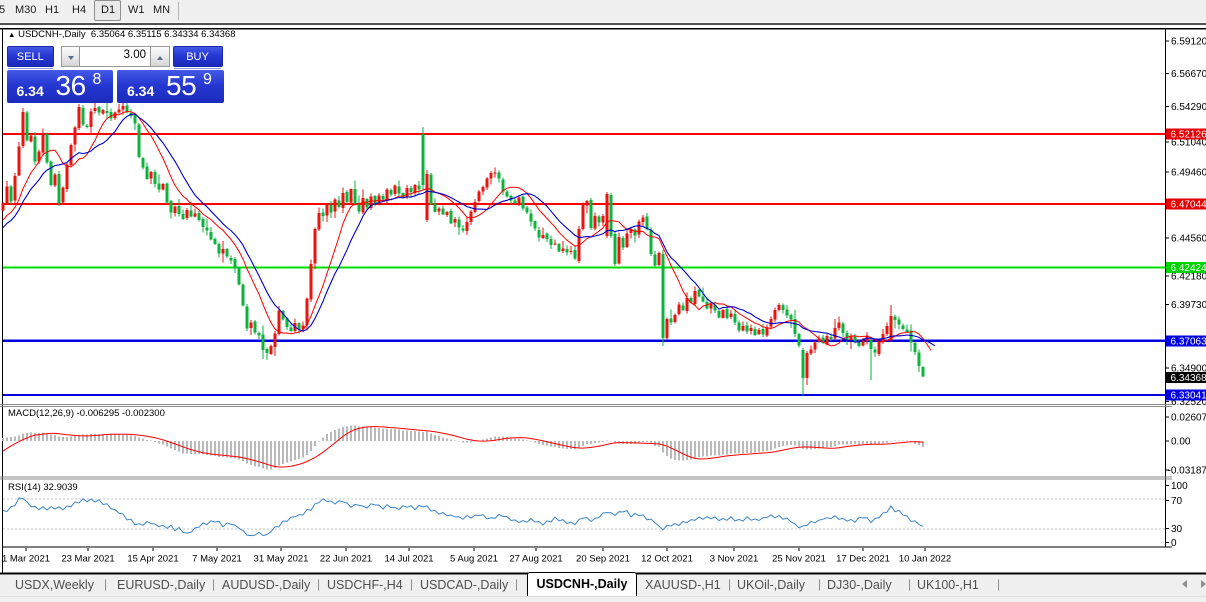 The image size is (1206, 602). I want to click on svg-text: 25 Nov 2021, so click(799, 559).